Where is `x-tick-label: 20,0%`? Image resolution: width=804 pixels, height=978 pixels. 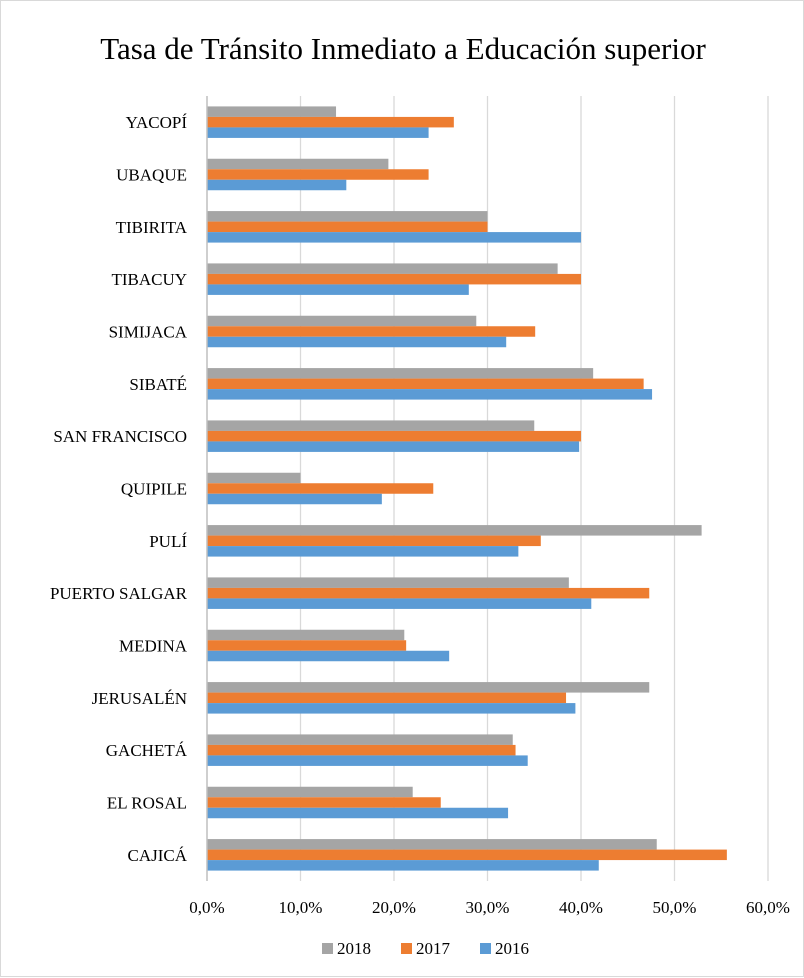 x-tick-label: 20,0% is located at coordinates (394, 907).